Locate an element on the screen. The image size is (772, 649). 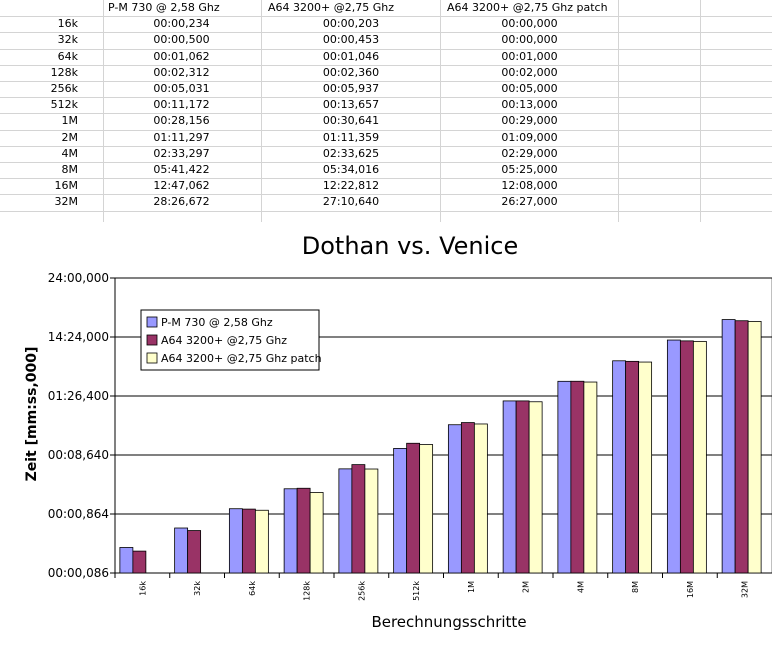
sheet-cell: 01:11,359 is located at coordinates (351, 137).